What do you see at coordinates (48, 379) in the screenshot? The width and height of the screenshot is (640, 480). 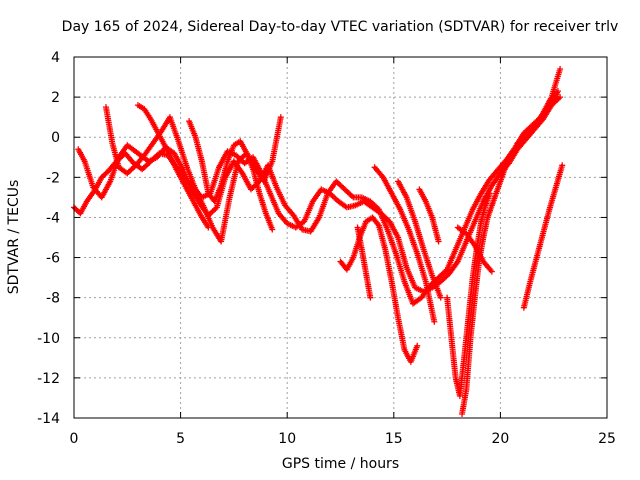 I see `y-tick-label: -12` at bounding box center [48, 379].